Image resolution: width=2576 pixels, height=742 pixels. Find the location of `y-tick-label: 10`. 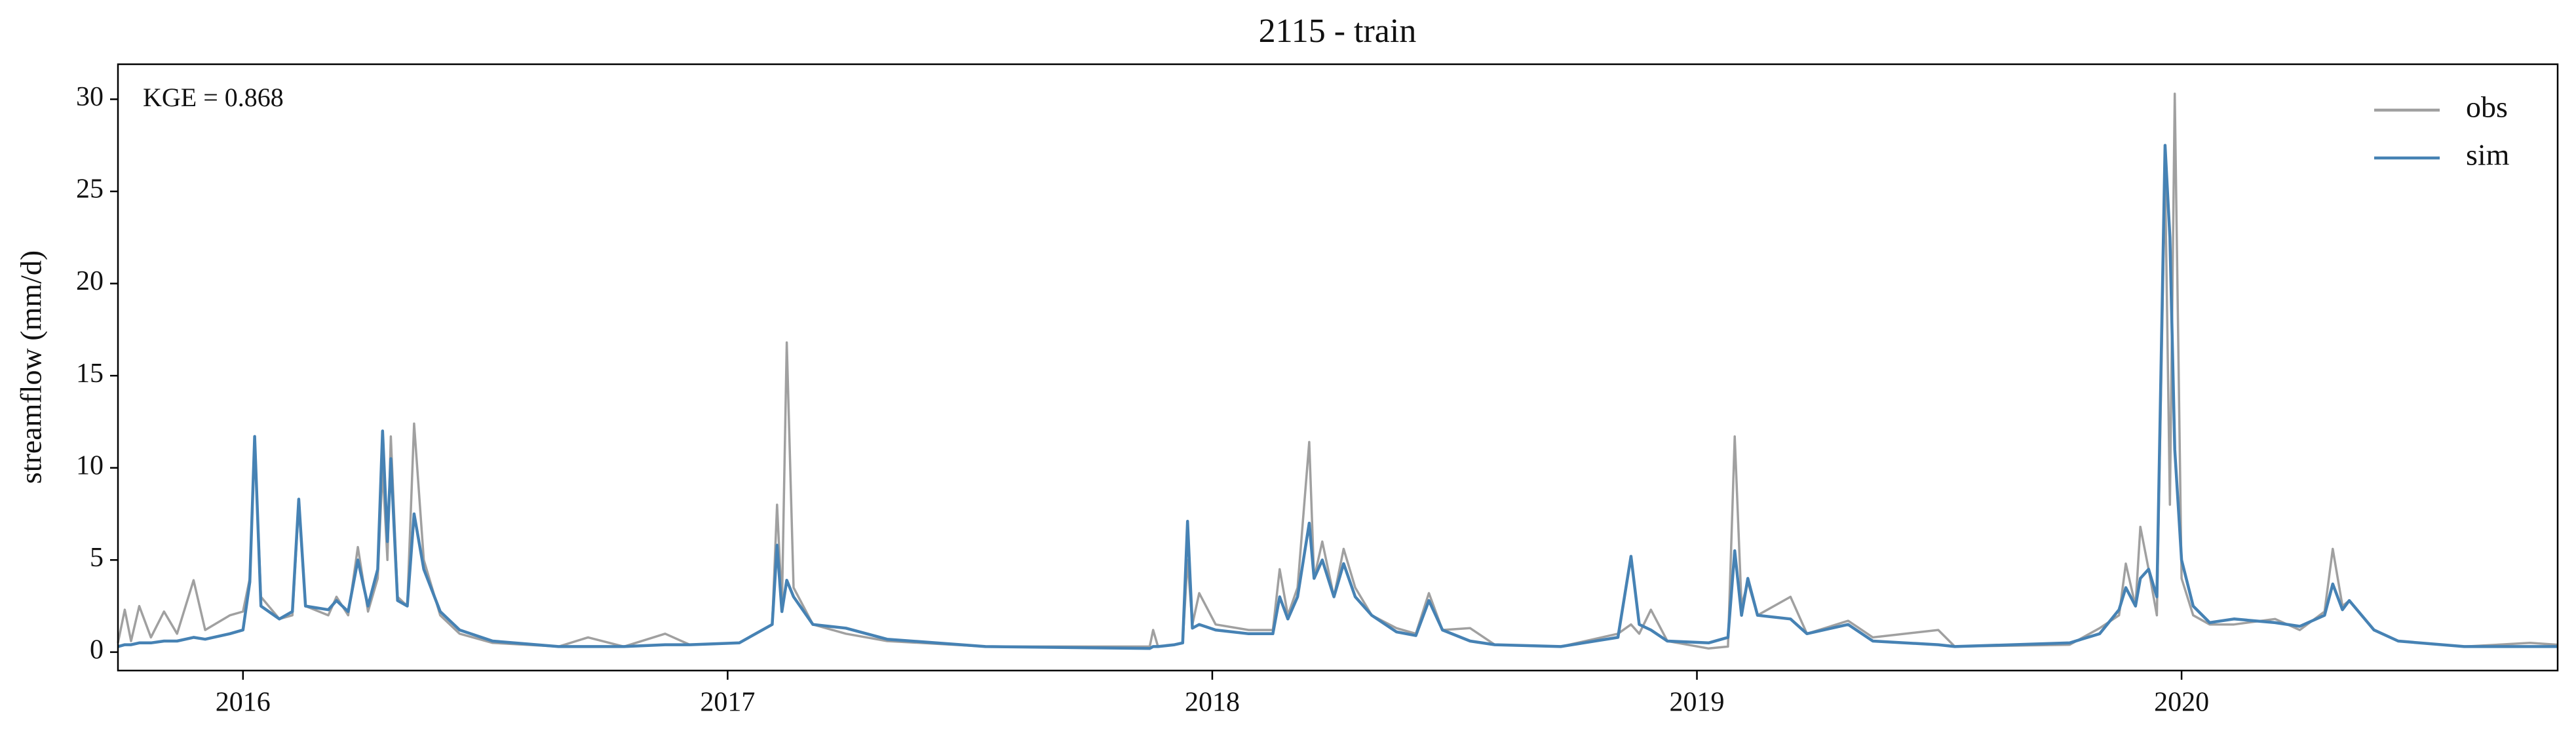

y-tick-label: 10 is located at coordinates (90, 465).